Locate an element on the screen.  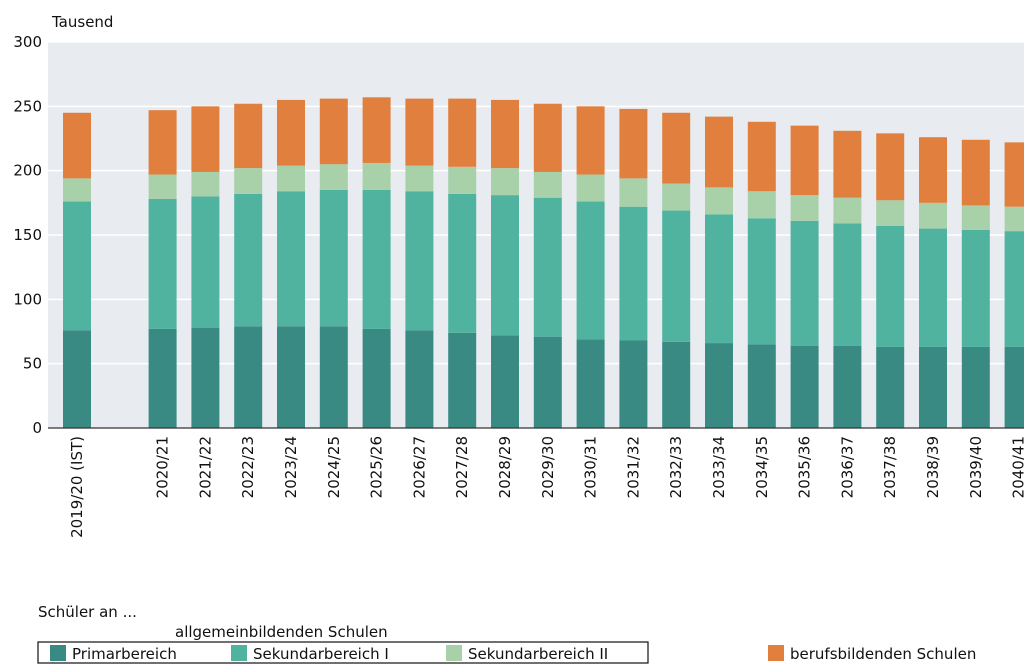
x-tick-label: 2029/30 is located at coordinates (548, 467).